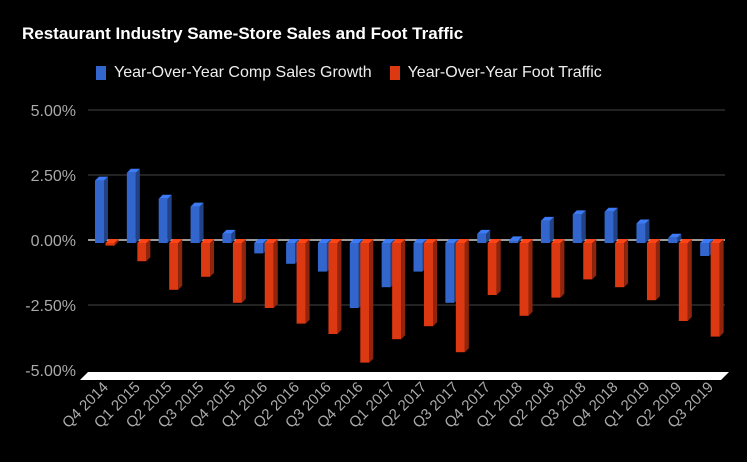  What do you see at coordinates (53, 111) in the screenshot?
I see `y-tick-label: 5.00%` at bounding box center [53, 111].